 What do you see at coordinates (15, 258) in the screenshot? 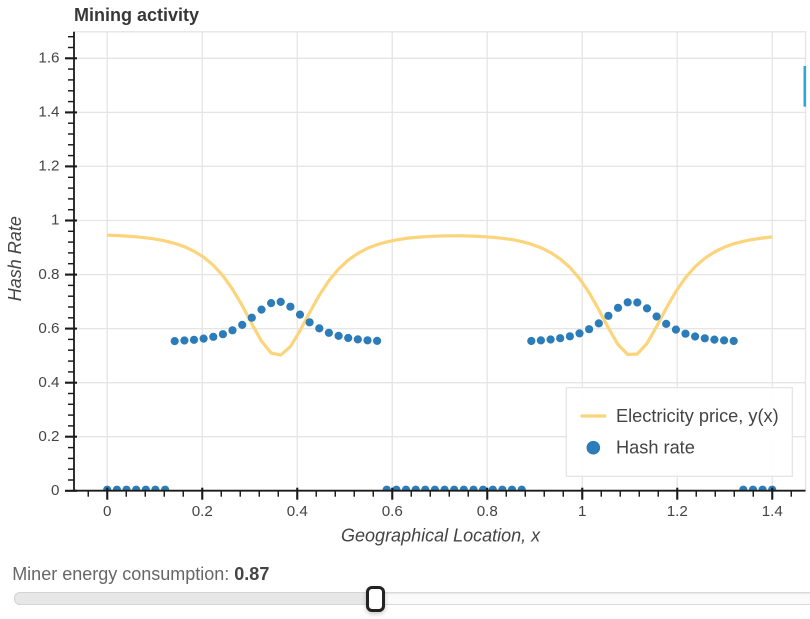
I see `svg-text: Hash Rate` at bounding box center [15, 258].